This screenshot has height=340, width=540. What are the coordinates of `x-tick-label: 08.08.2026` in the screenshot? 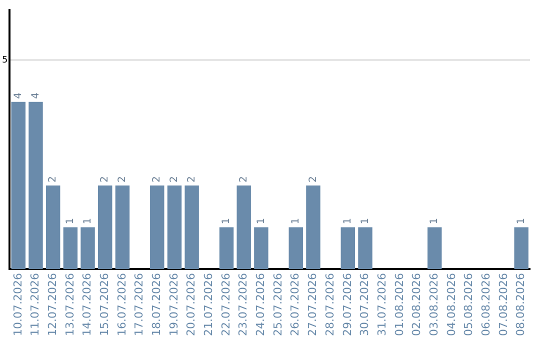 It's located at (521, 304).